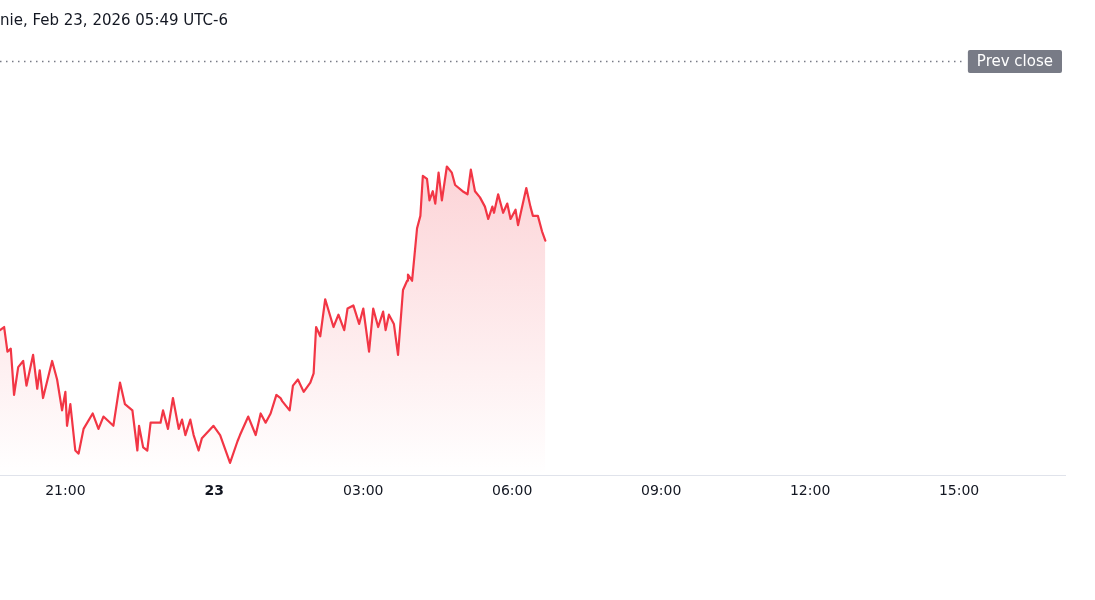 This screenshot has width=1095, height=600. I want to click on x-tick-label: 15:00, so click(959, 490).